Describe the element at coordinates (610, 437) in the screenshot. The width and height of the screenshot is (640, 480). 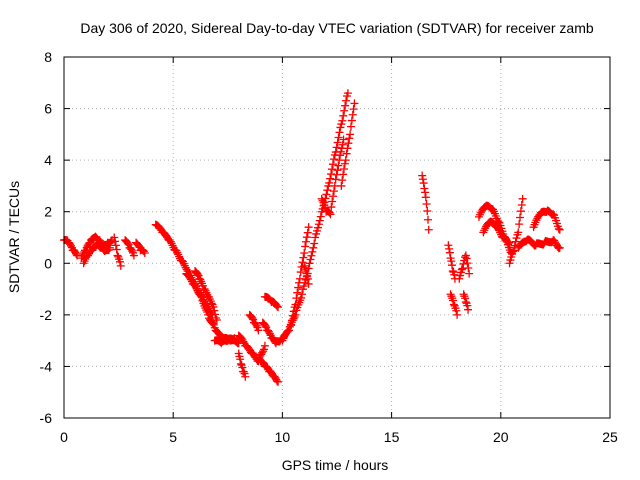
I see `x-tick-label: 25` at that location.